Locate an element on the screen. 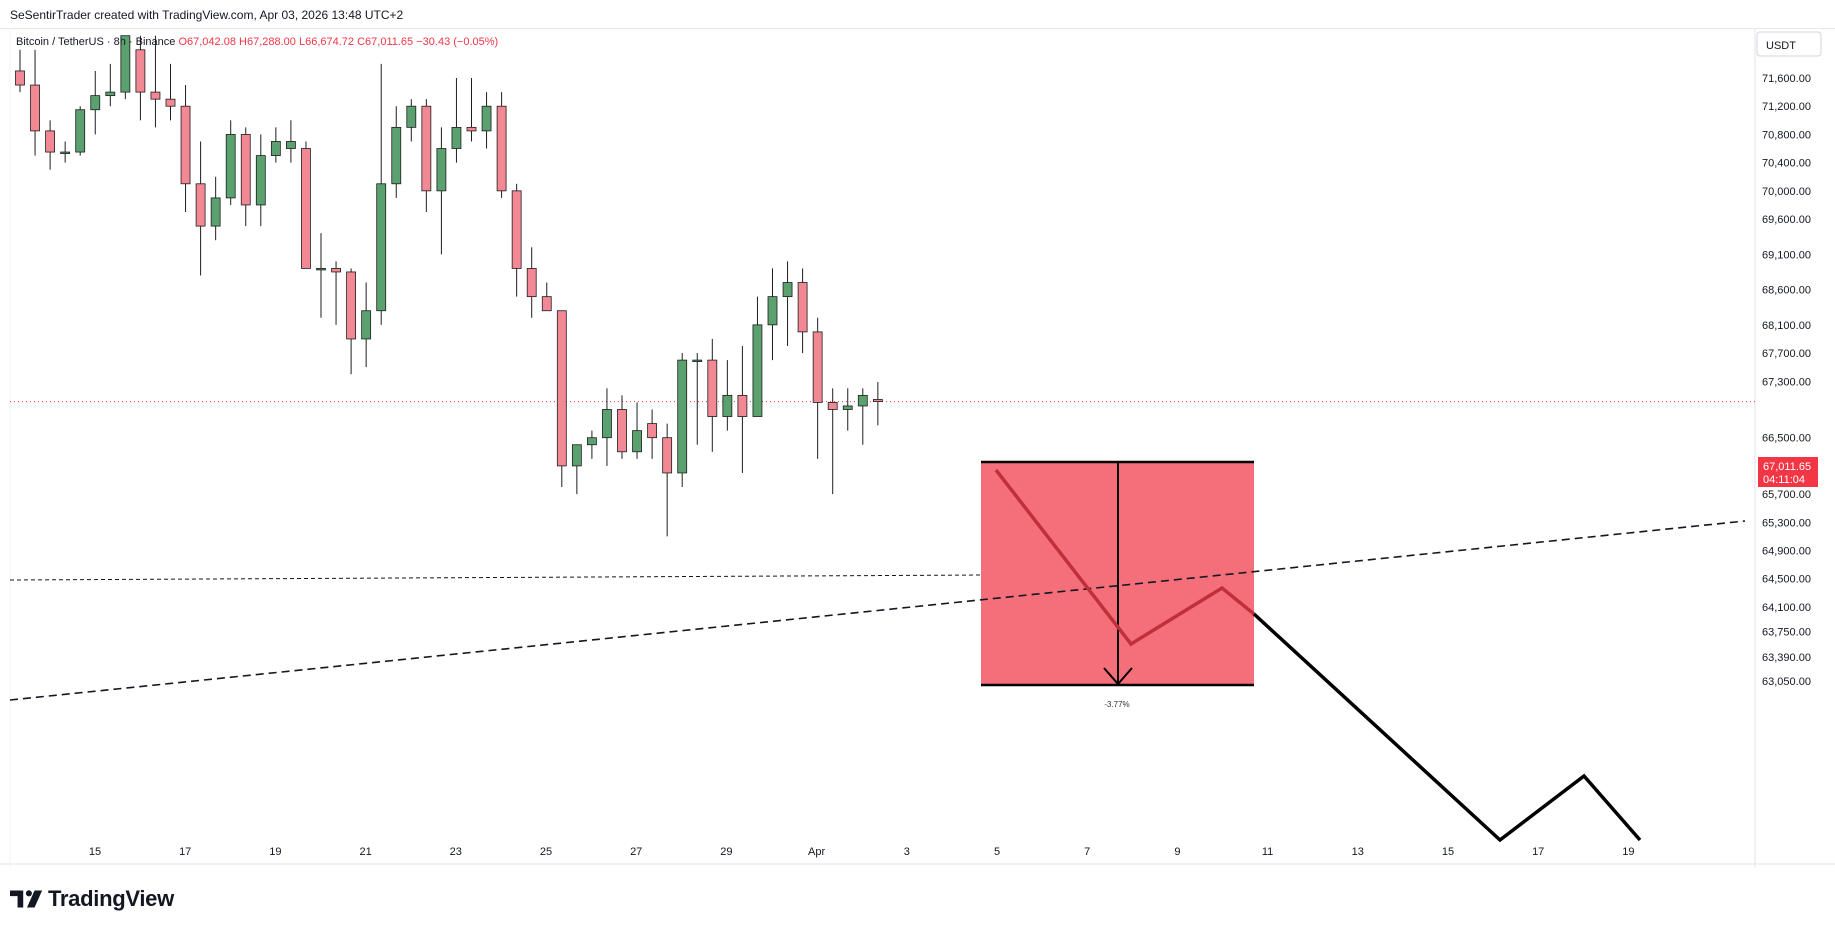  time-tick-label: Apr is located at coordinates (816, 852).